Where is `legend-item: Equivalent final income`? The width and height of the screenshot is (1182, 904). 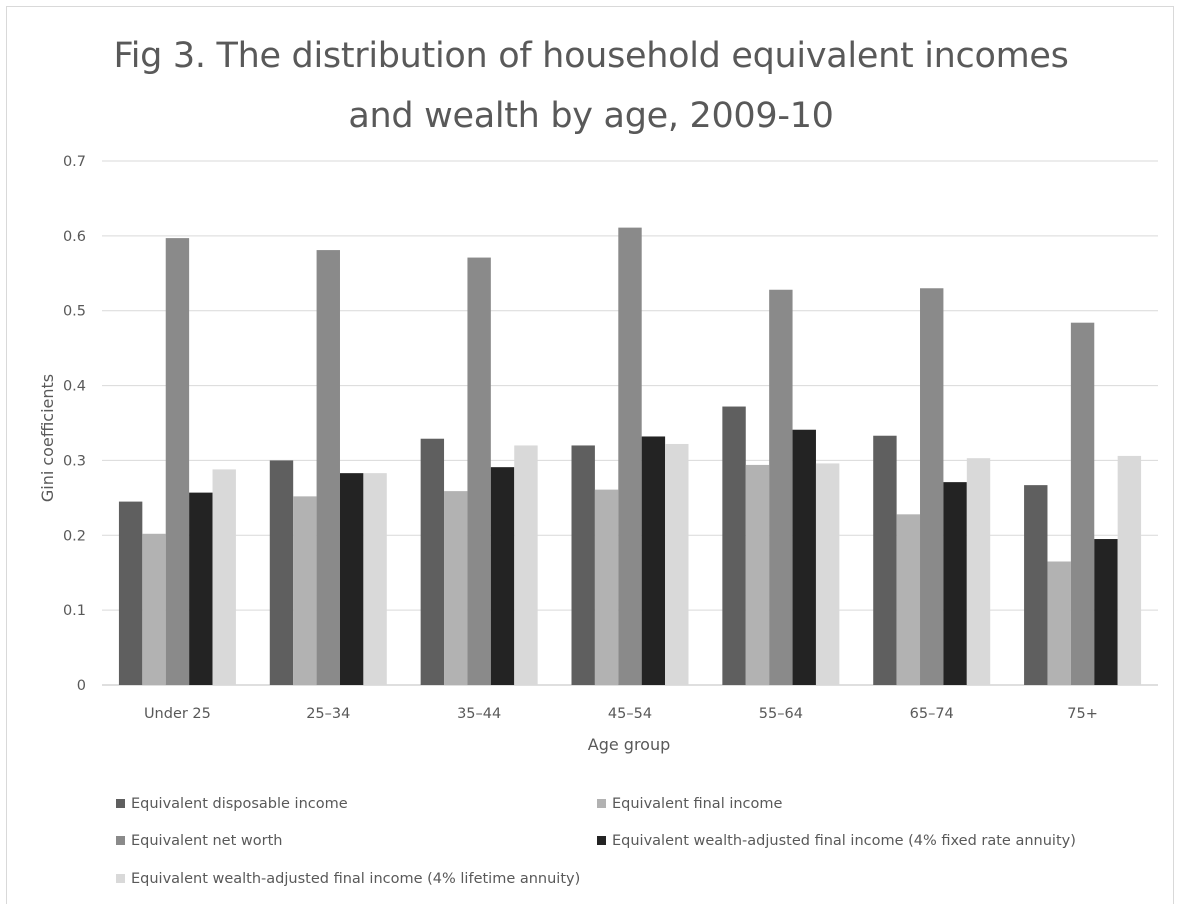 legend-item: Equivalent final income is located at coordinates (689, 804).